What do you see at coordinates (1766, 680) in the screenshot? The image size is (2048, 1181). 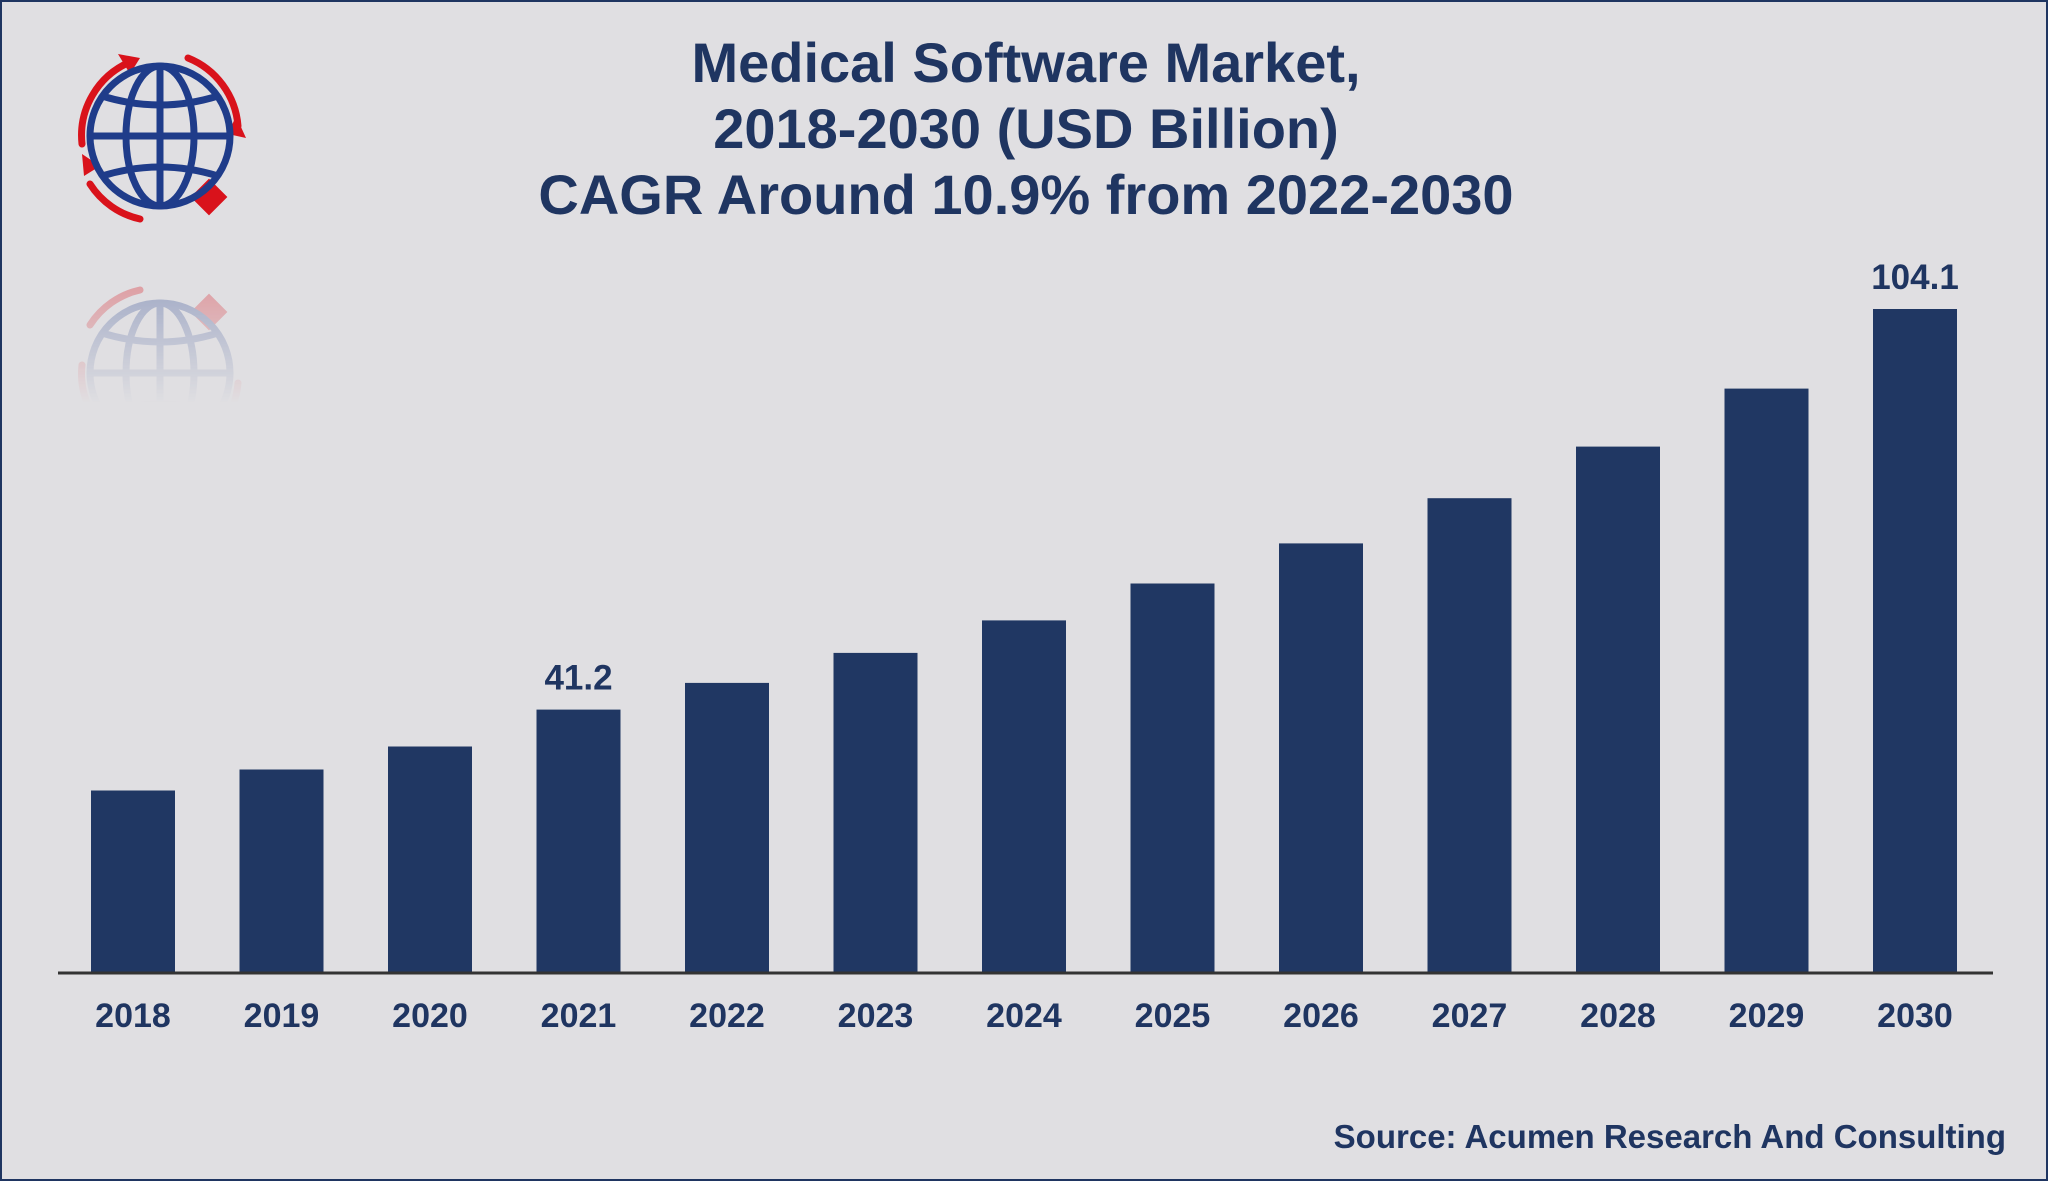 I see `bar-2029` at bounding box center [1766, 680].